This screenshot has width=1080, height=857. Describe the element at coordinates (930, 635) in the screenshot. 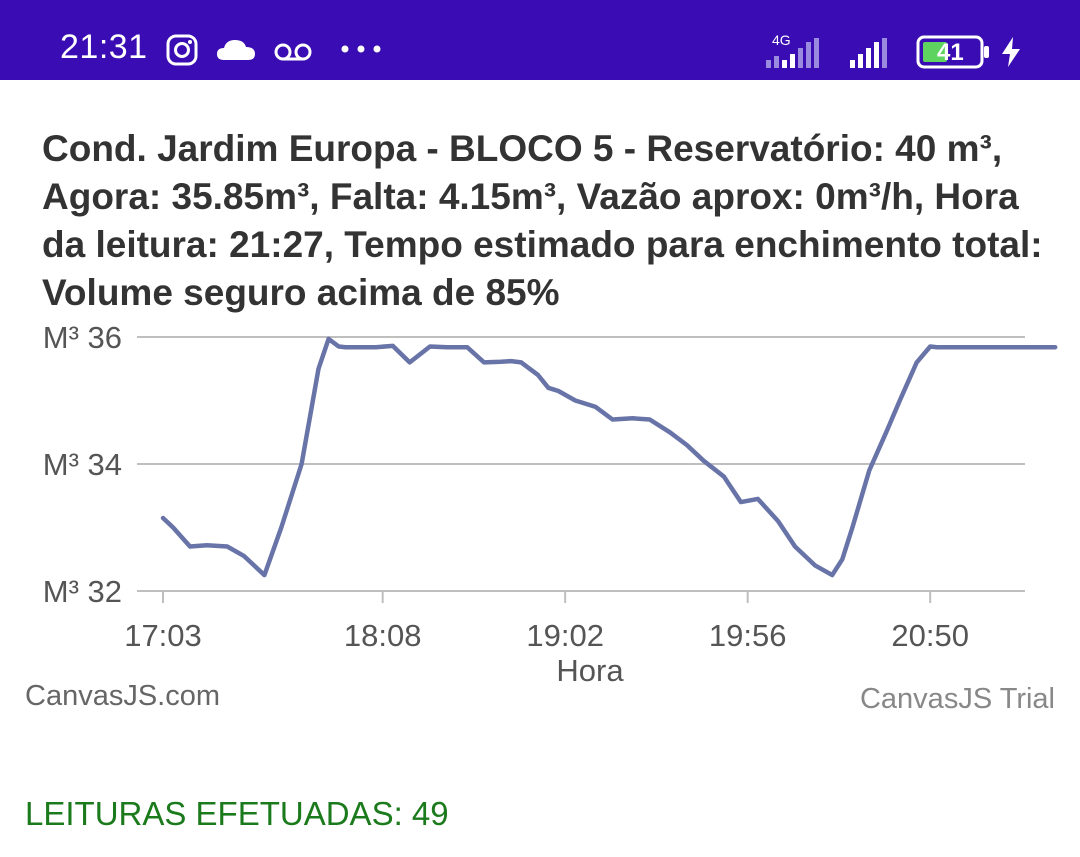

I see `x-tick-label: 20:50` at that location.